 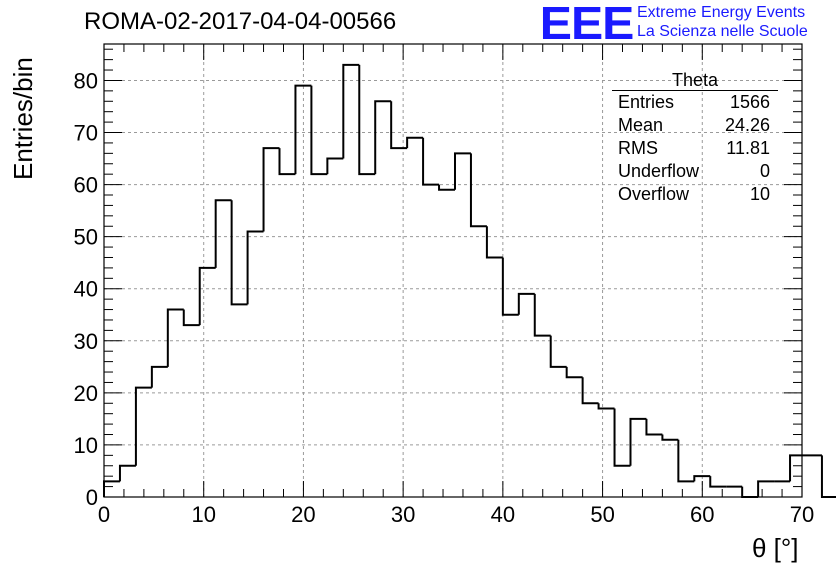 I want to click on x-tick-label: 20, so click(x=303, y=514).